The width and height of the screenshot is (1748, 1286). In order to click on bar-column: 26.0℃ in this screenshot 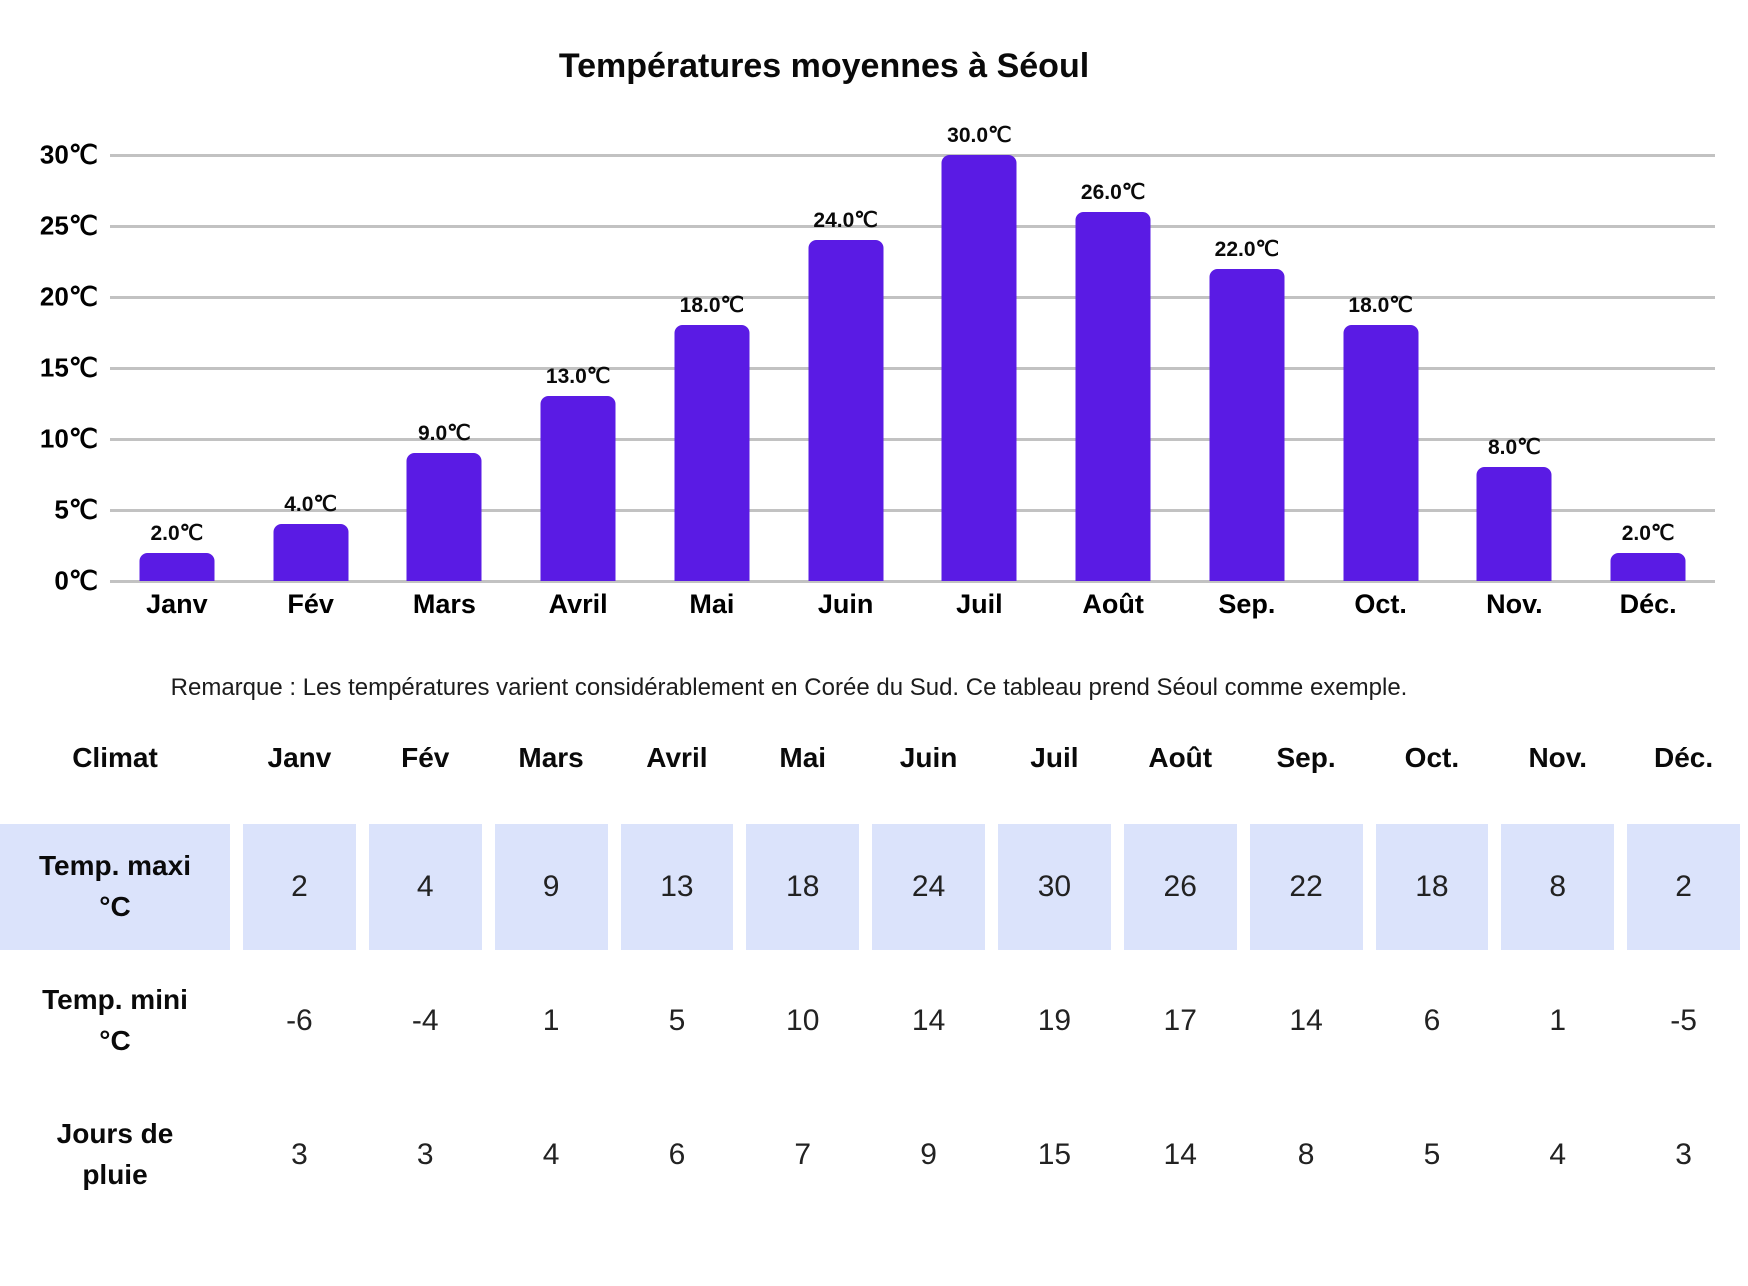, I will do `click(1113, 368)`.